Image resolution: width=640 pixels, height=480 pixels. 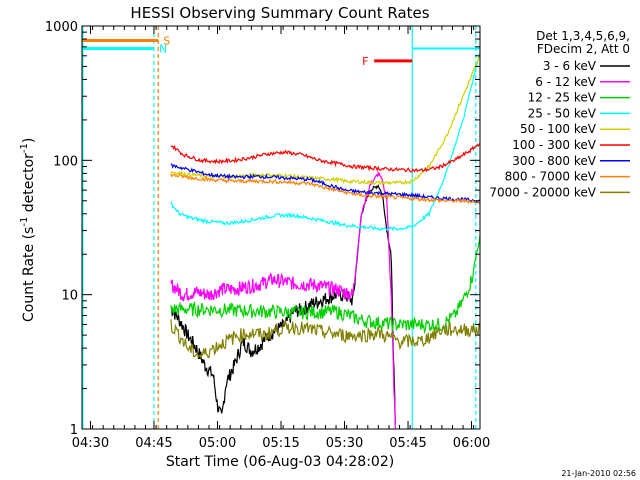 I want to click on y-label-end: ), so click(x=29, y=140).